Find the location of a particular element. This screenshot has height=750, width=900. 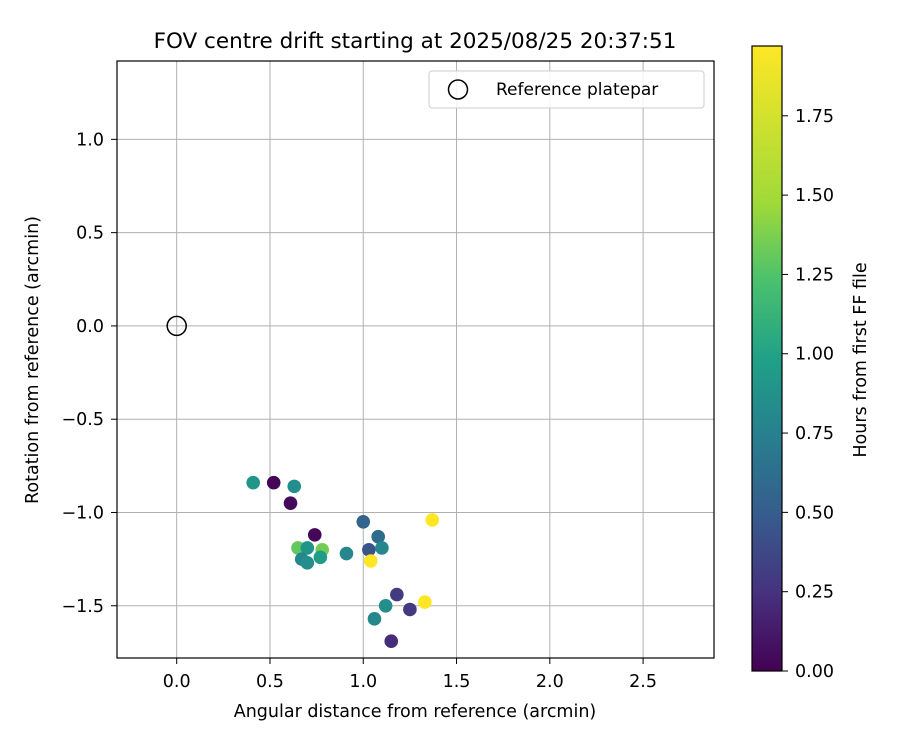

colorbar-tick-label: 1.50 is located at coordinates (814, 196).